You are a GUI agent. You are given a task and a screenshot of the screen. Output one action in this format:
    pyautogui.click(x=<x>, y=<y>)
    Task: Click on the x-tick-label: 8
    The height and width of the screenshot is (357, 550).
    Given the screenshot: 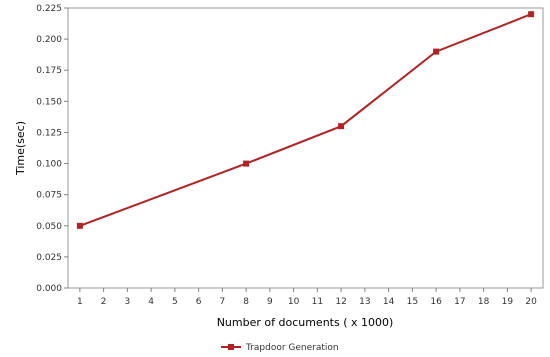 What is the action you would take?
    pyautogui.click(x=246, y=302)
    